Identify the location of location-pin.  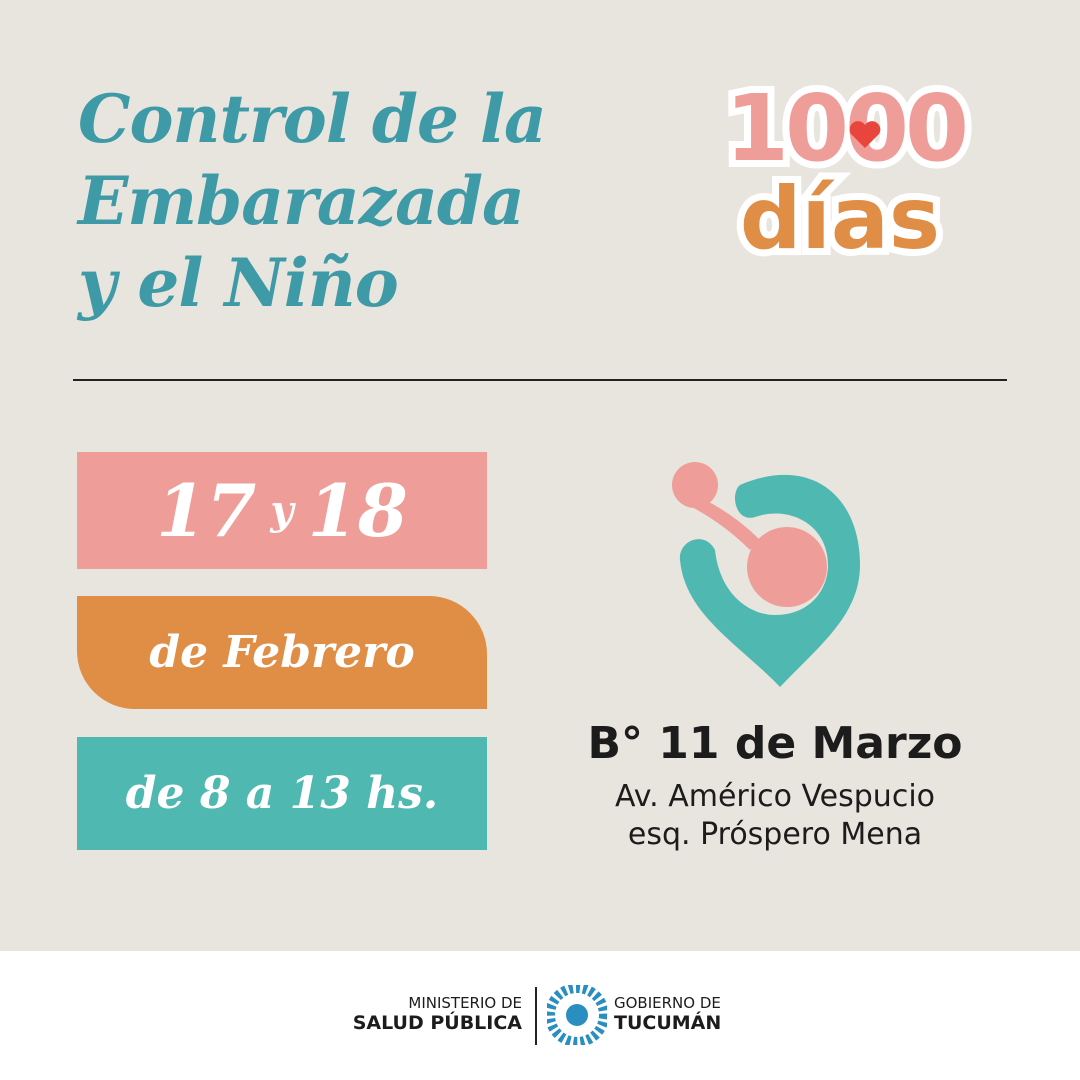
(766, 574).